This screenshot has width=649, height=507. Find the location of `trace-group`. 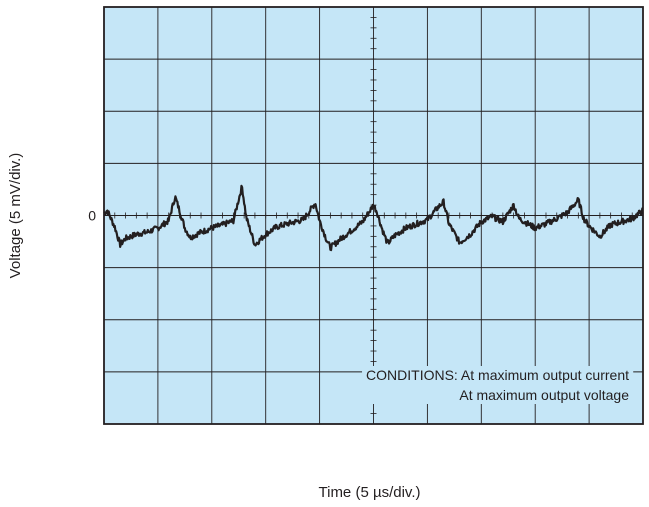

trace-group is located at coordinates (373, 218).